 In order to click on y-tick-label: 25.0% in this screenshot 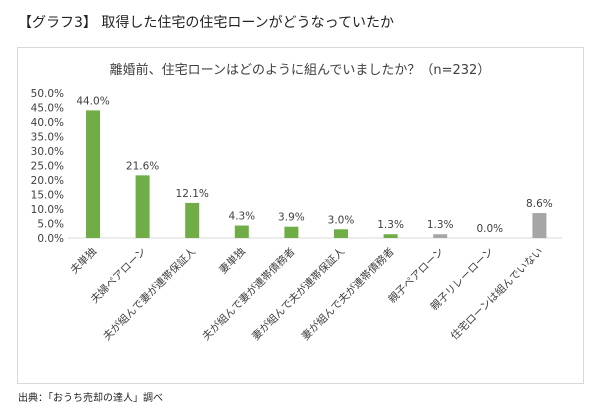, I will do `click(47, 167)`.